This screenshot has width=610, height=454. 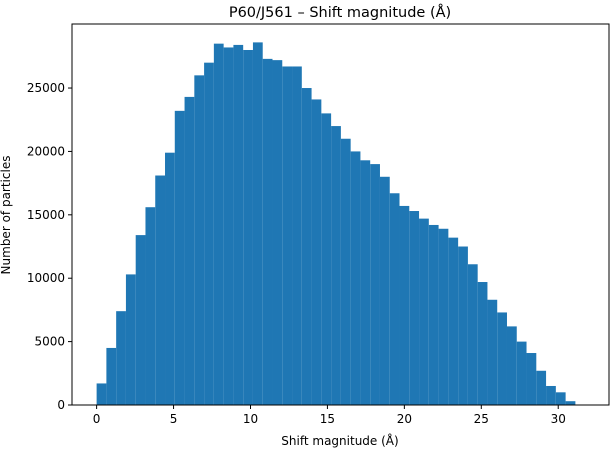 What do you see at coordinates (404, 419) in the screenshot?
I see `x-tick-label: 20` at bounding box center [404, 419].